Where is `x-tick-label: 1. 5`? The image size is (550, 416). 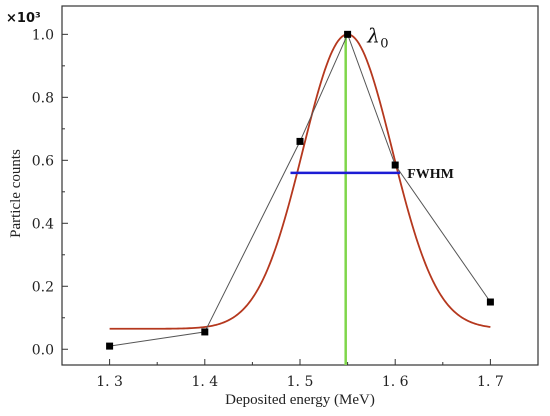 x-tick-label: 1. 5 is located at coordinates (300, 382).